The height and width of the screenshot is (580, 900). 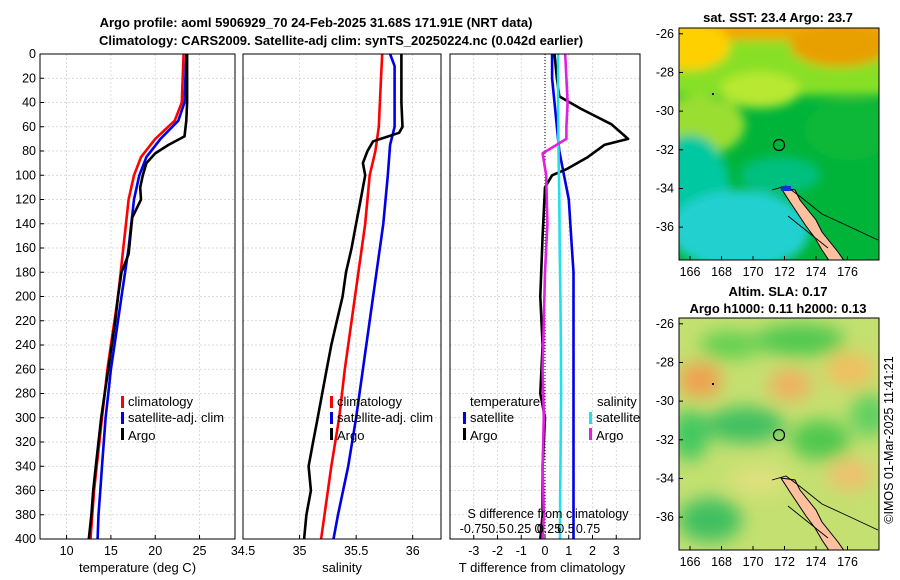 I want to click on y-tick-label: 80, so click(x=29, y=151).